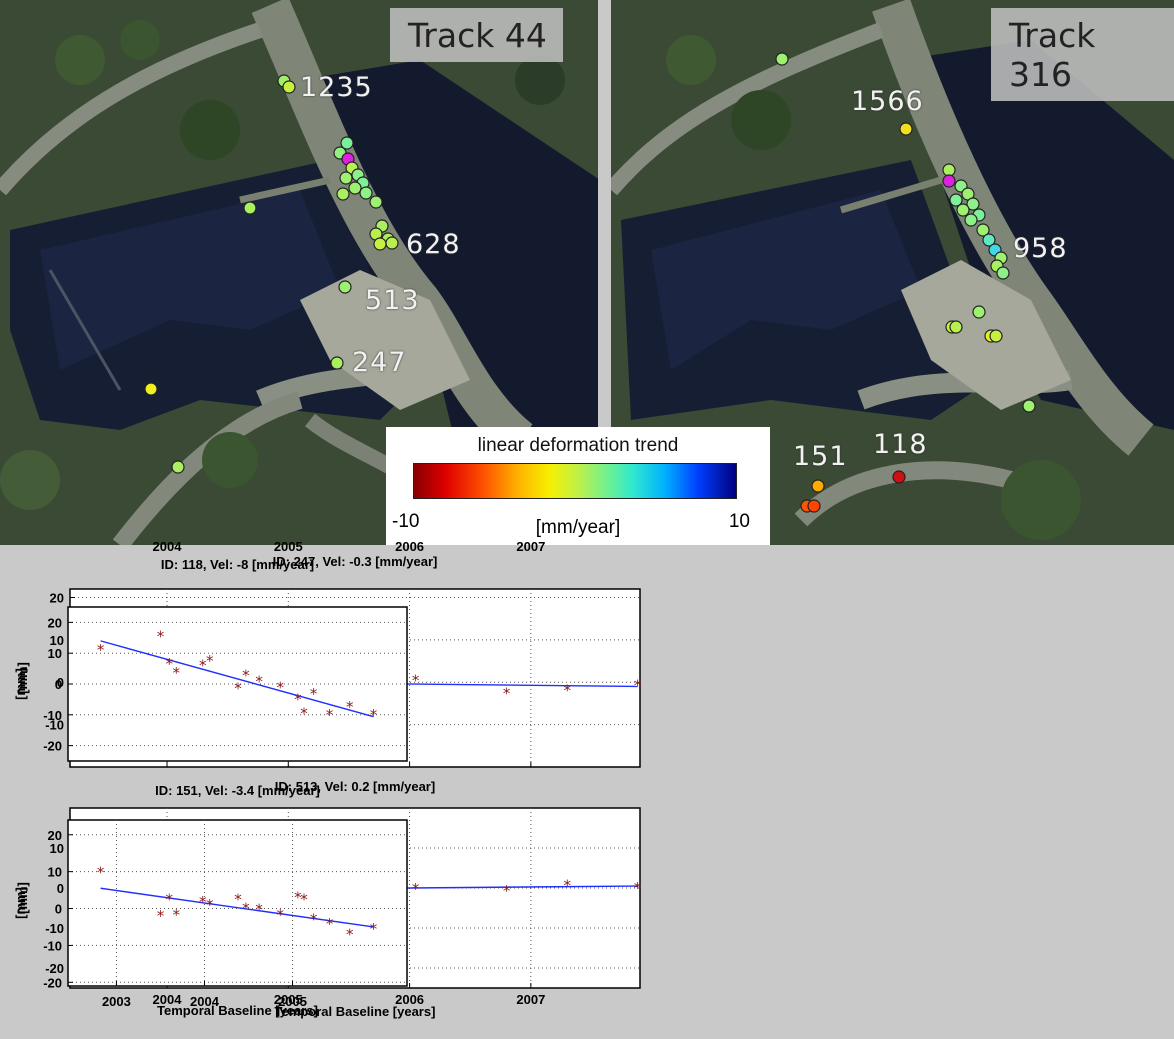 The image size is (1174, 1039). I want to click on chart-title: ID: 513, Vel: 0.2 [mm/year], so click(355, 786).